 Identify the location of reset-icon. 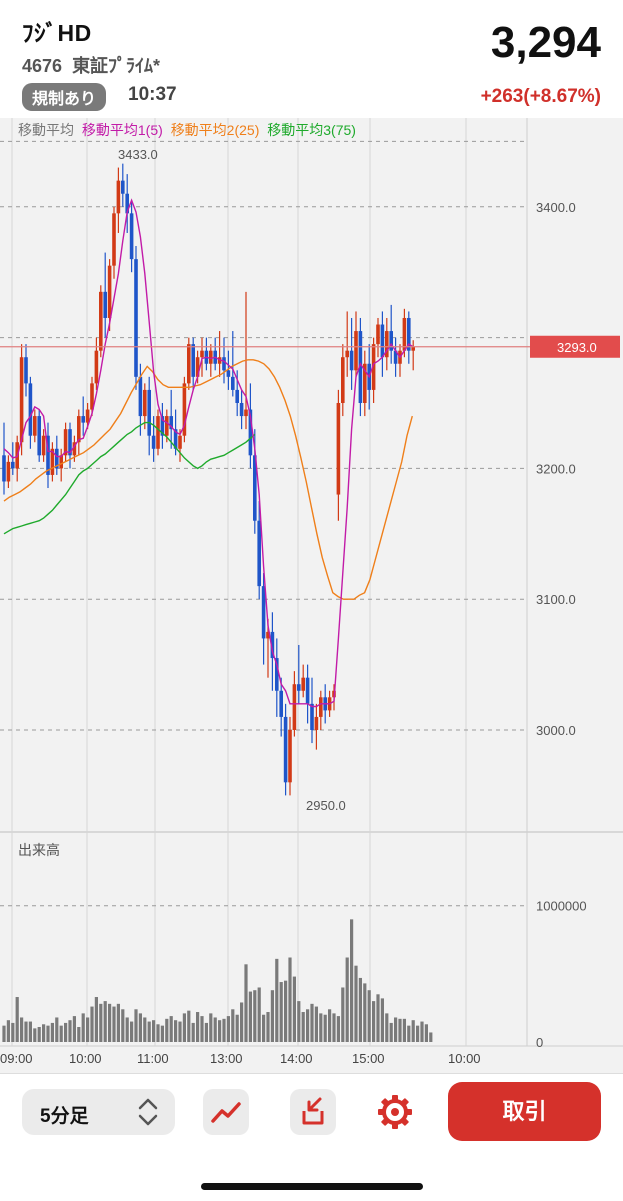
(313, 1111).